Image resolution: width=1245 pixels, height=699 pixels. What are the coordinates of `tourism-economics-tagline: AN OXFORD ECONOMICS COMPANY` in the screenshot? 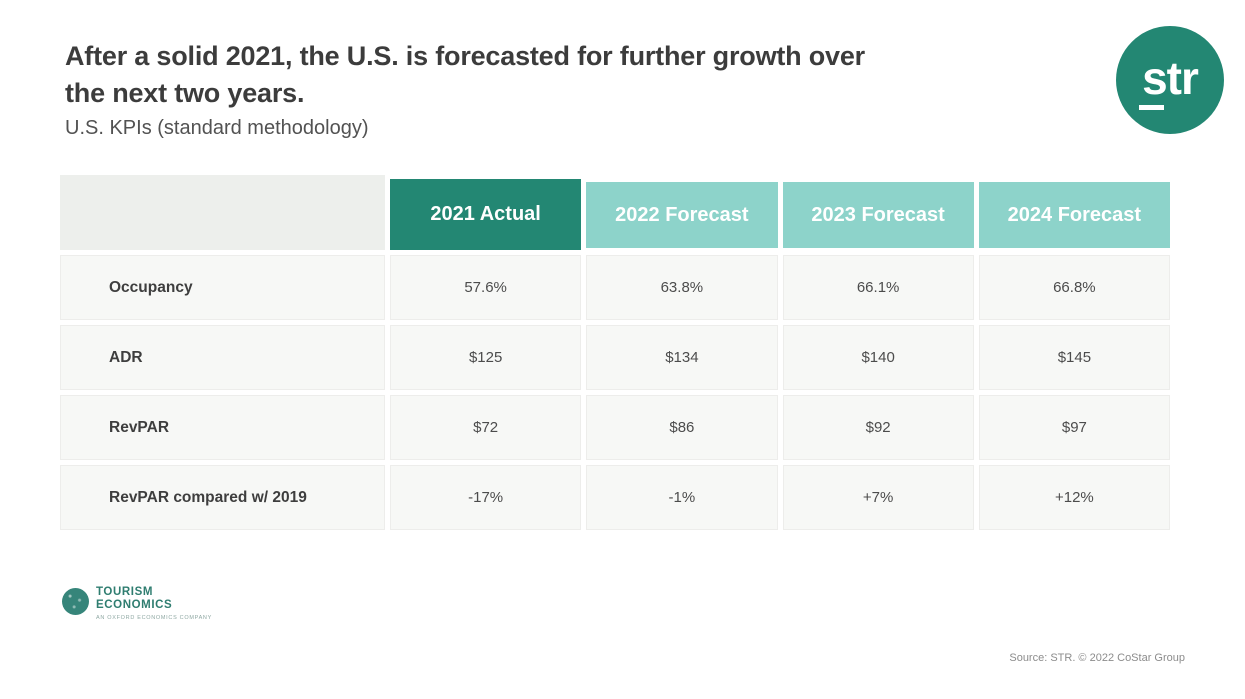 It's located at (154, 618).